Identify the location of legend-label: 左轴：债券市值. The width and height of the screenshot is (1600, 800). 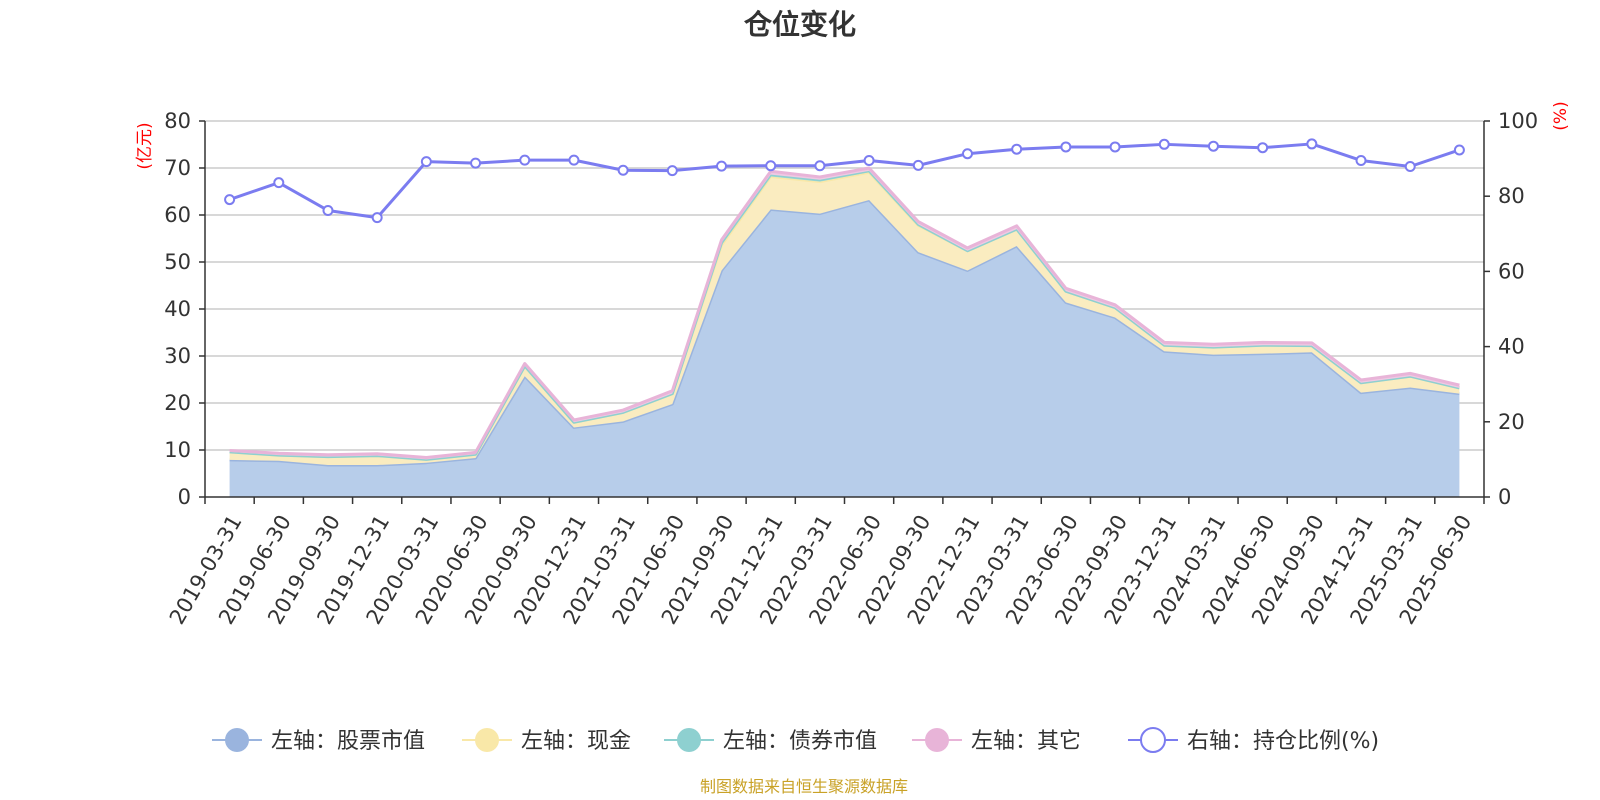
(800, 741).